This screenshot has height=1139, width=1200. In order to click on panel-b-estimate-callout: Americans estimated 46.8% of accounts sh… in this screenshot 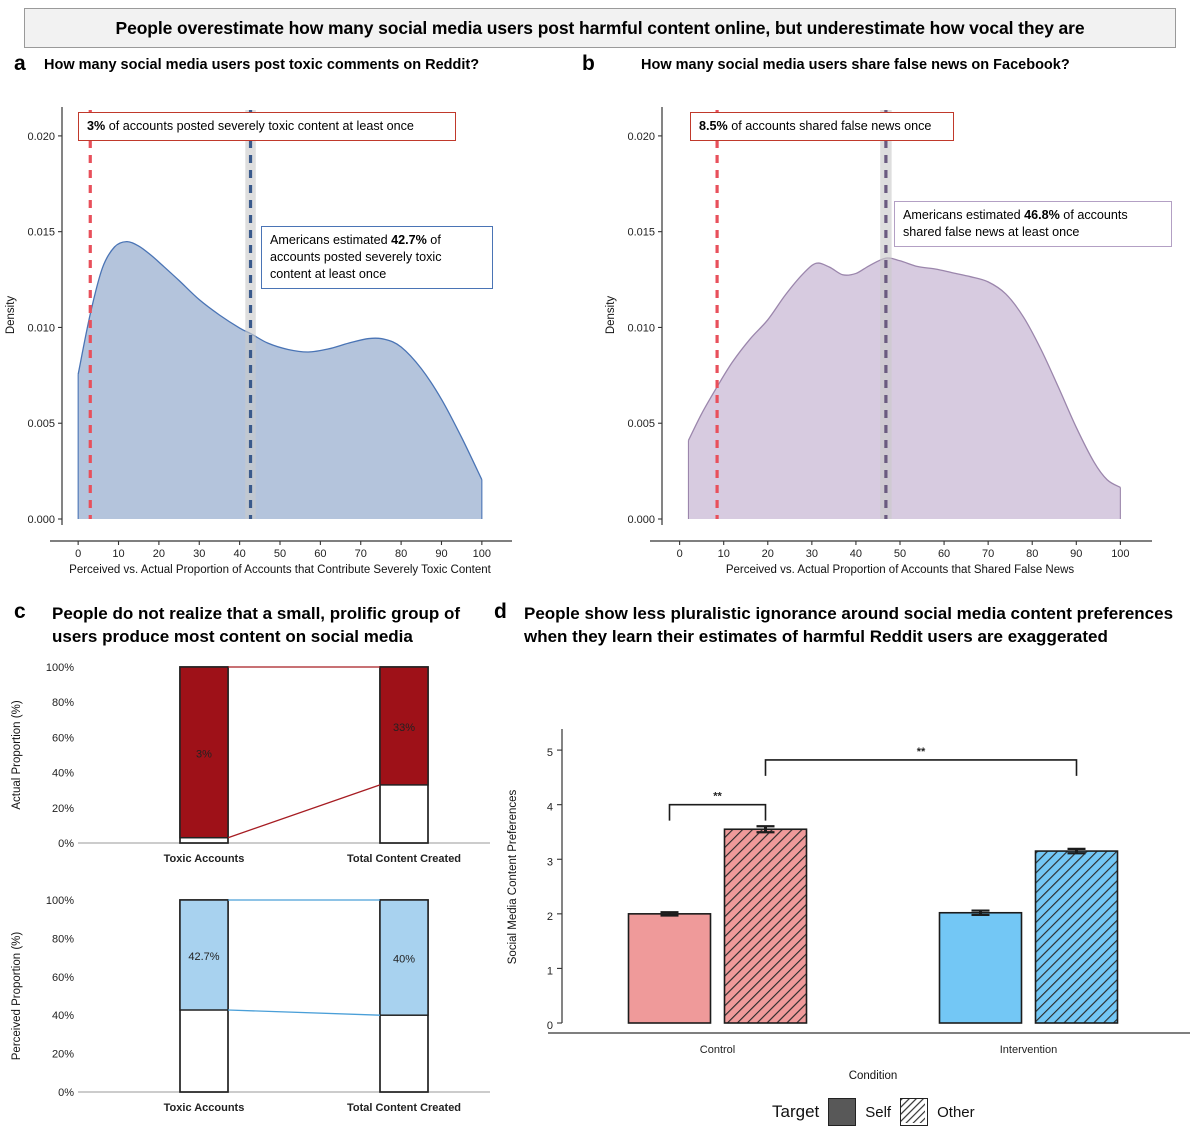, I will do `click(1033, 224)`.